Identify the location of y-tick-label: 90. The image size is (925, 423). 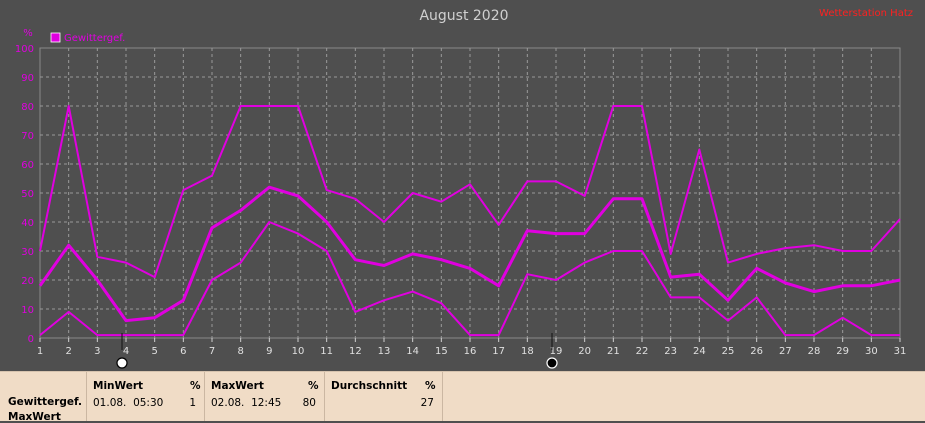
(27, 78).